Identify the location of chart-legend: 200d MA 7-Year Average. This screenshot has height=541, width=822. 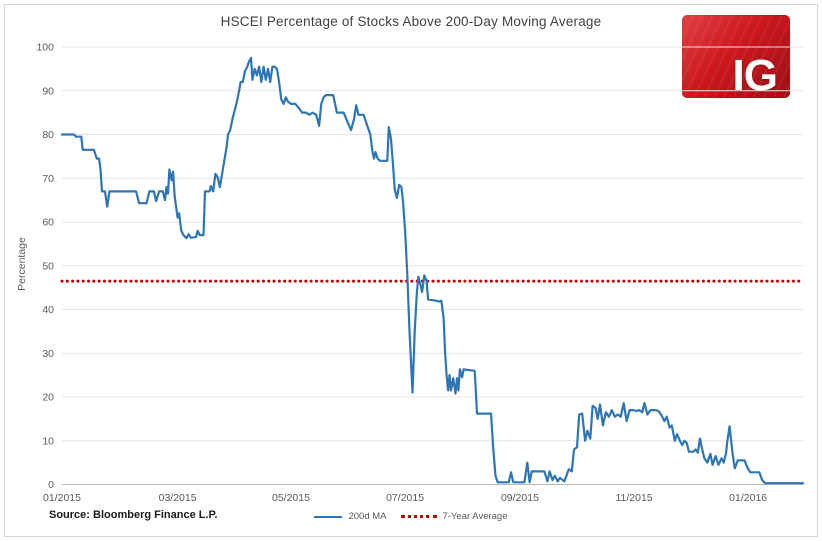
(411, 516).